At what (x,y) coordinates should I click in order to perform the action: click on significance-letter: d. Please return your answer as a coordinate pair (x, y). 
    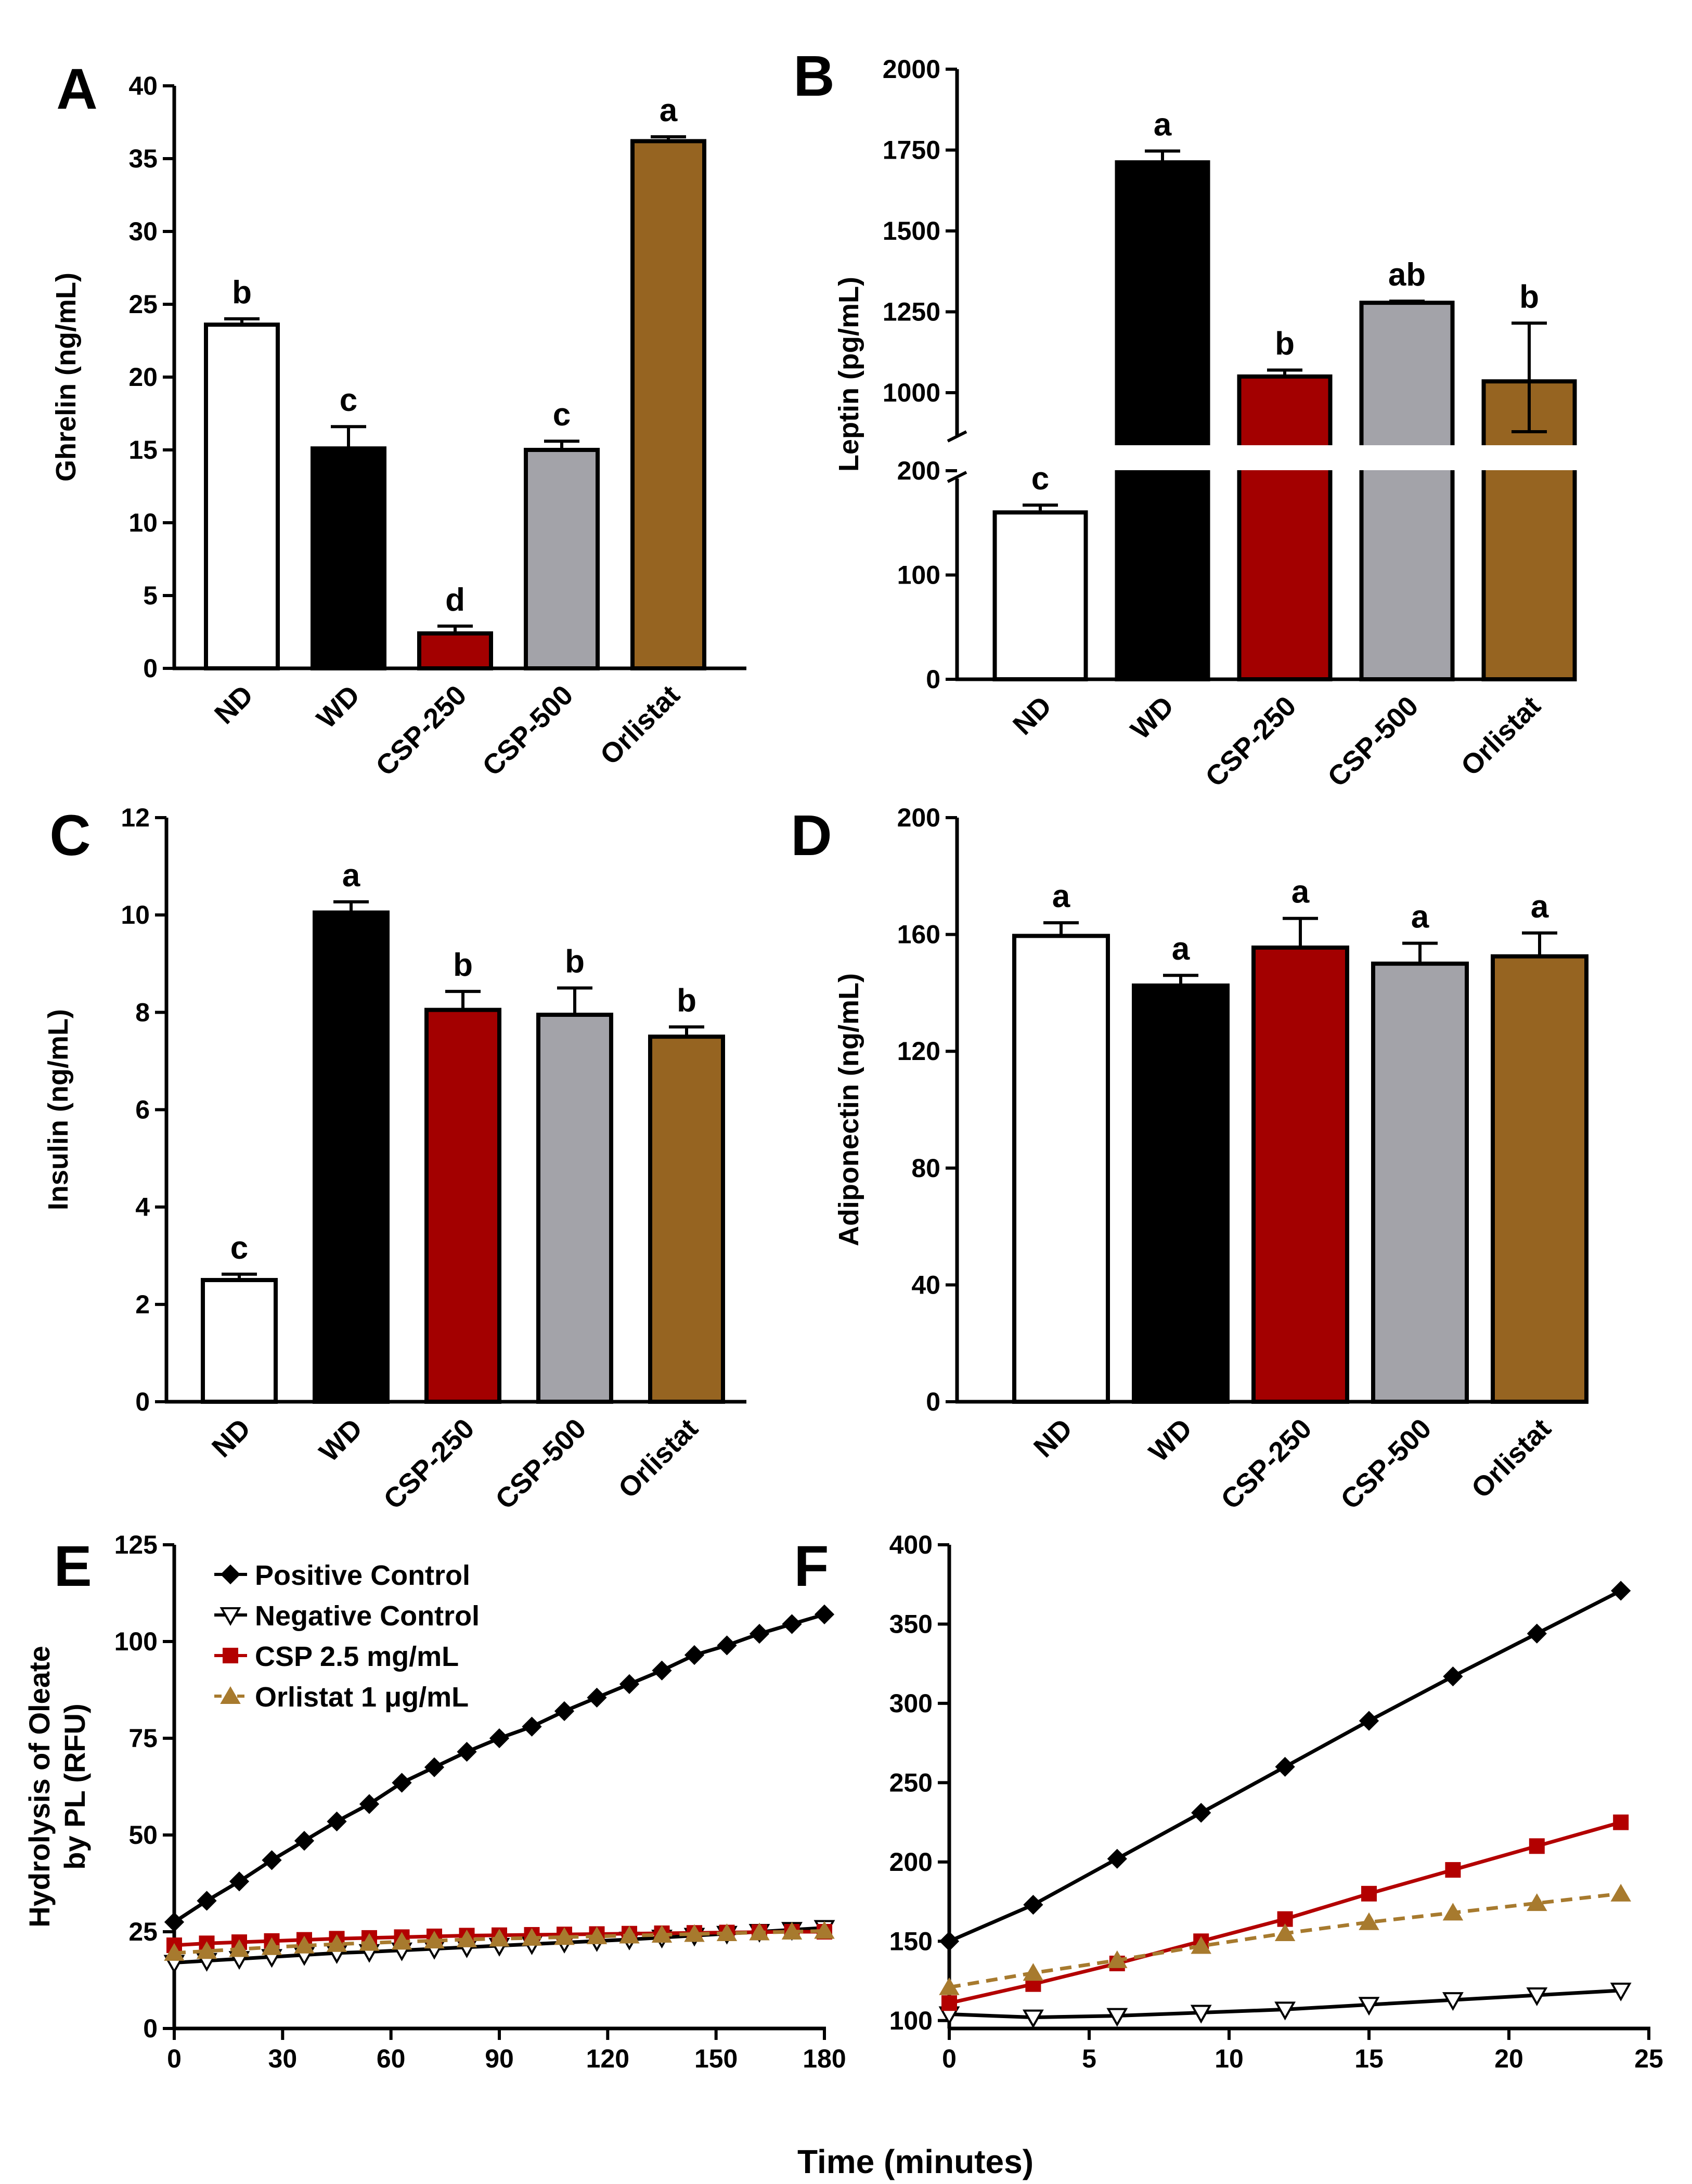
    Looking at the image, I should click on (455, 600).